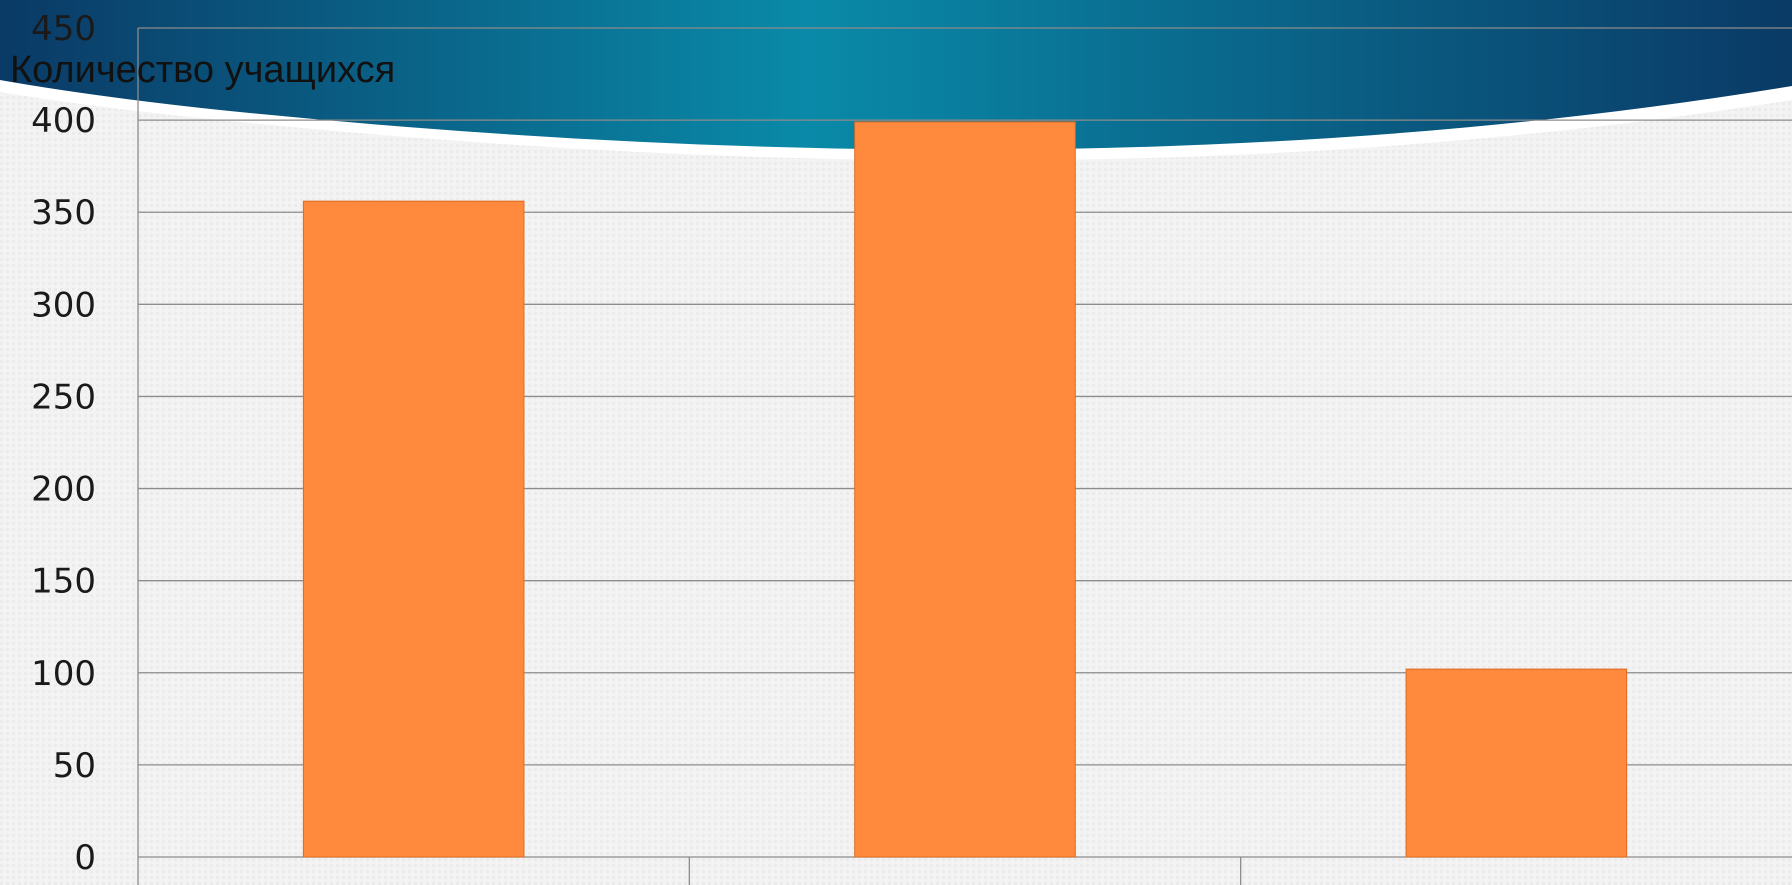 This screenshot has height=885, width=1792. Describe the element at coordinates (63, 490) in the screenshot. I see `y-tick-label: 200` at that location.